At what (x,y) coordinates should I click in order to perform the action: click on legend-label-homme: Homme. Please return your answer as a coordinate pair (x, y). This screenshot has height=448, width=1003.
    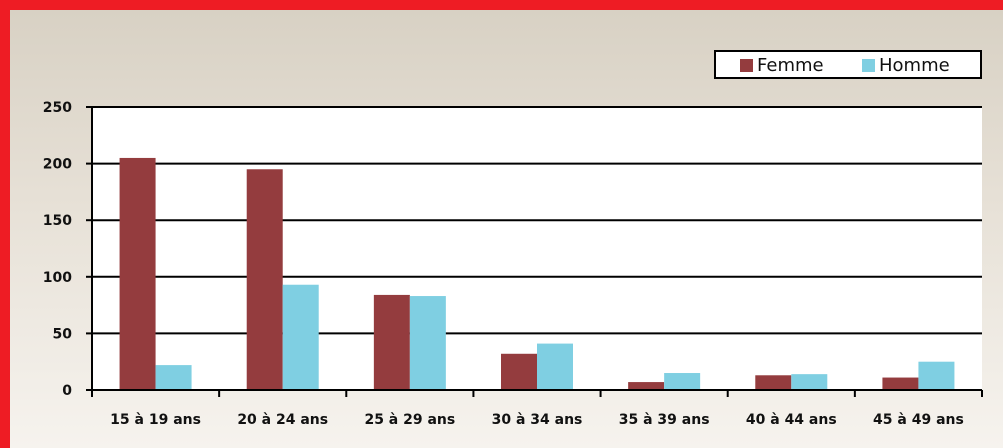
    Looking at the image, I should click on (914, 65).